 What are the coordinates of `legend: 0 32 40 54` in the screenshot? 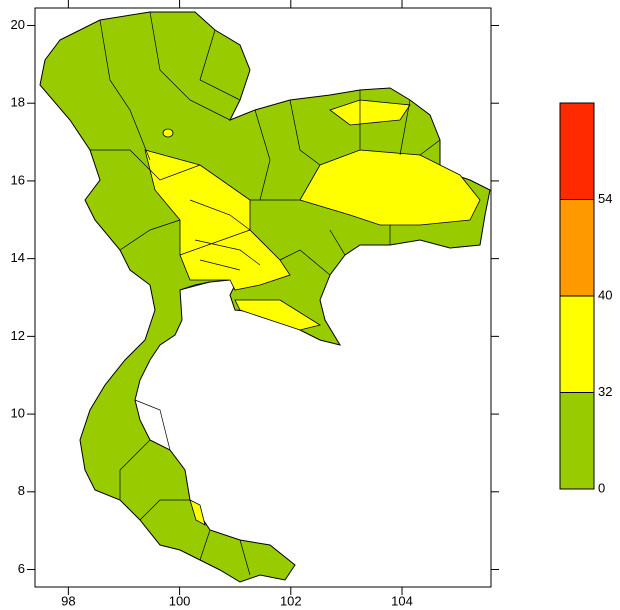 It's located at (585, 298).